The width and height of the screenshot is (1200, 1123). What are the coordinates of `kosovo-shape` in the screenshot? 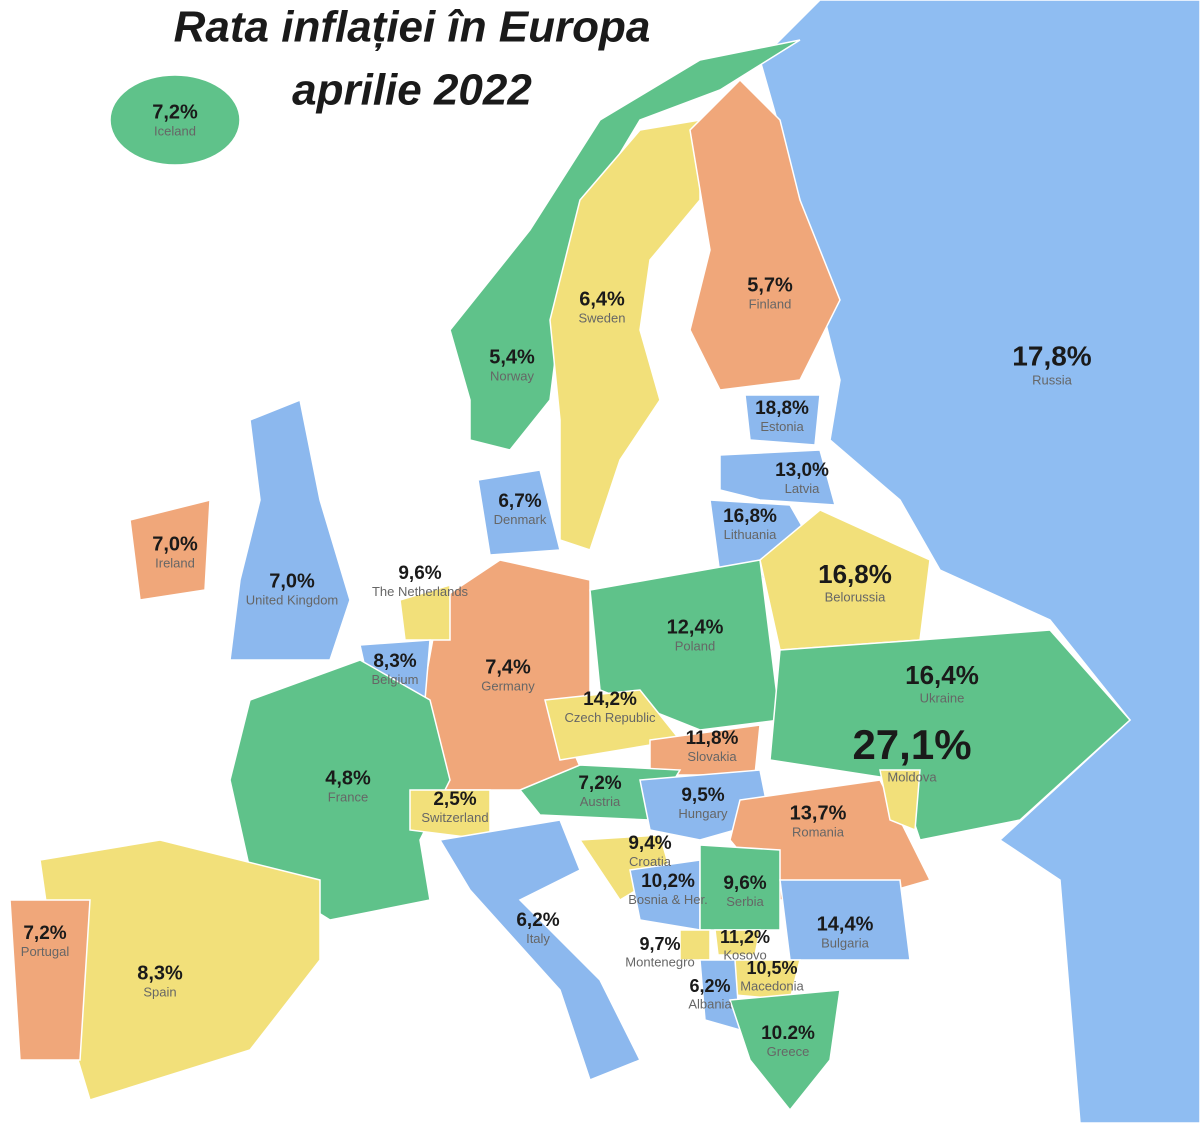 It's located at (737, 942).